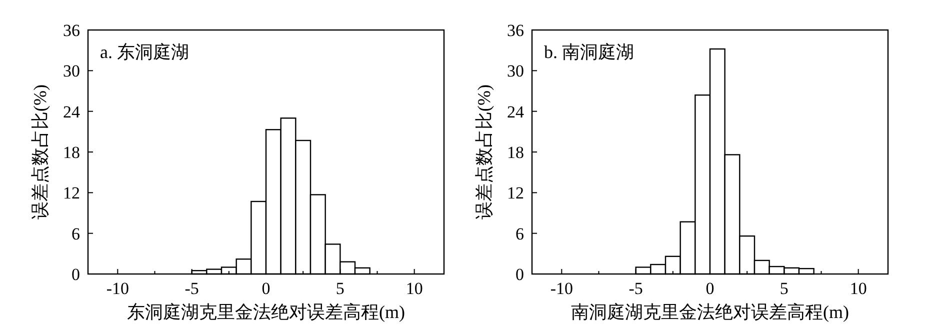  I want to click on text: a. 东洞庭湖, so click(144, 52).